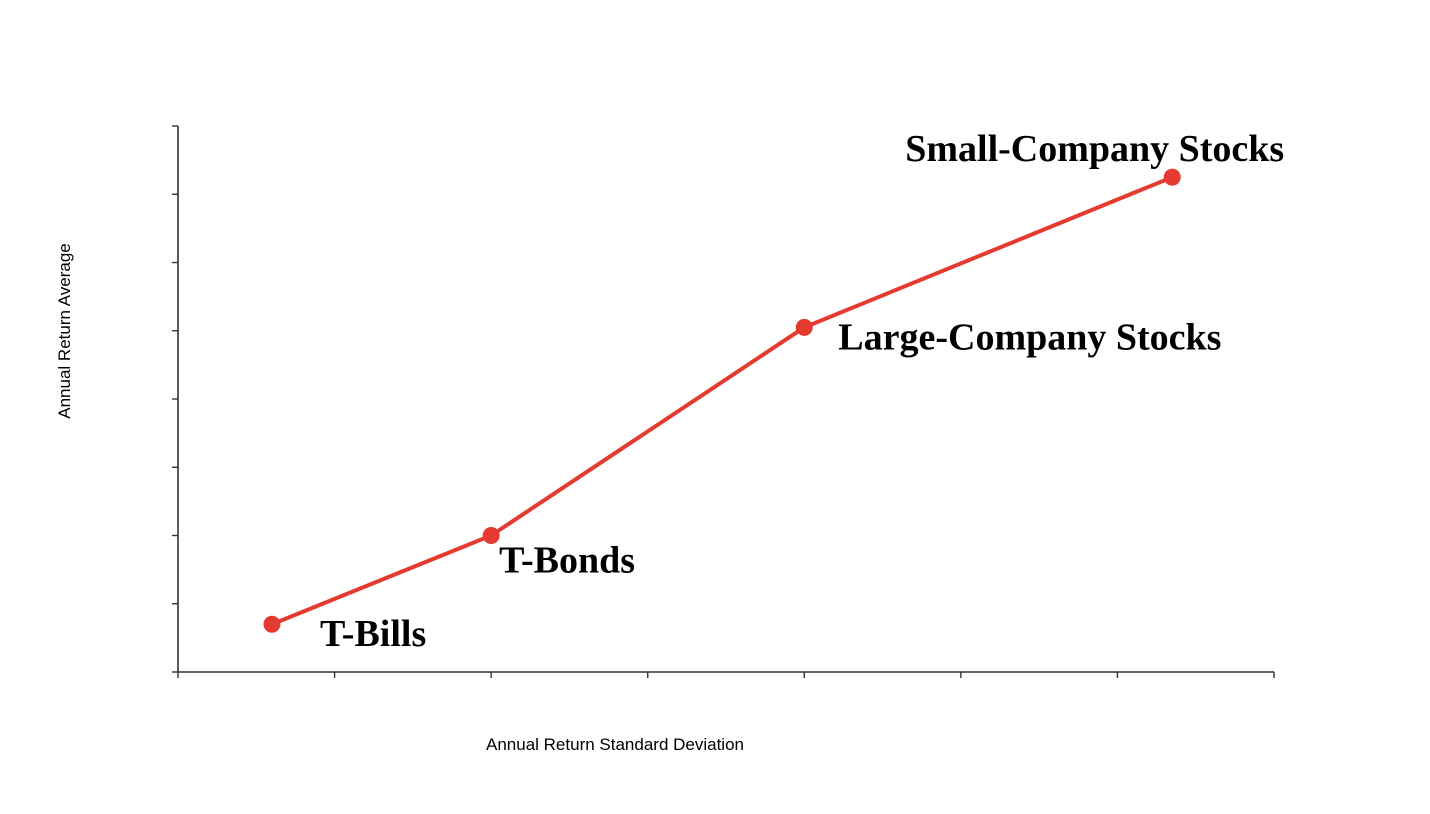 The image size is (1430, 814). I want to click on data-point-label: Small-Company Stocks, so click(1094, 149).